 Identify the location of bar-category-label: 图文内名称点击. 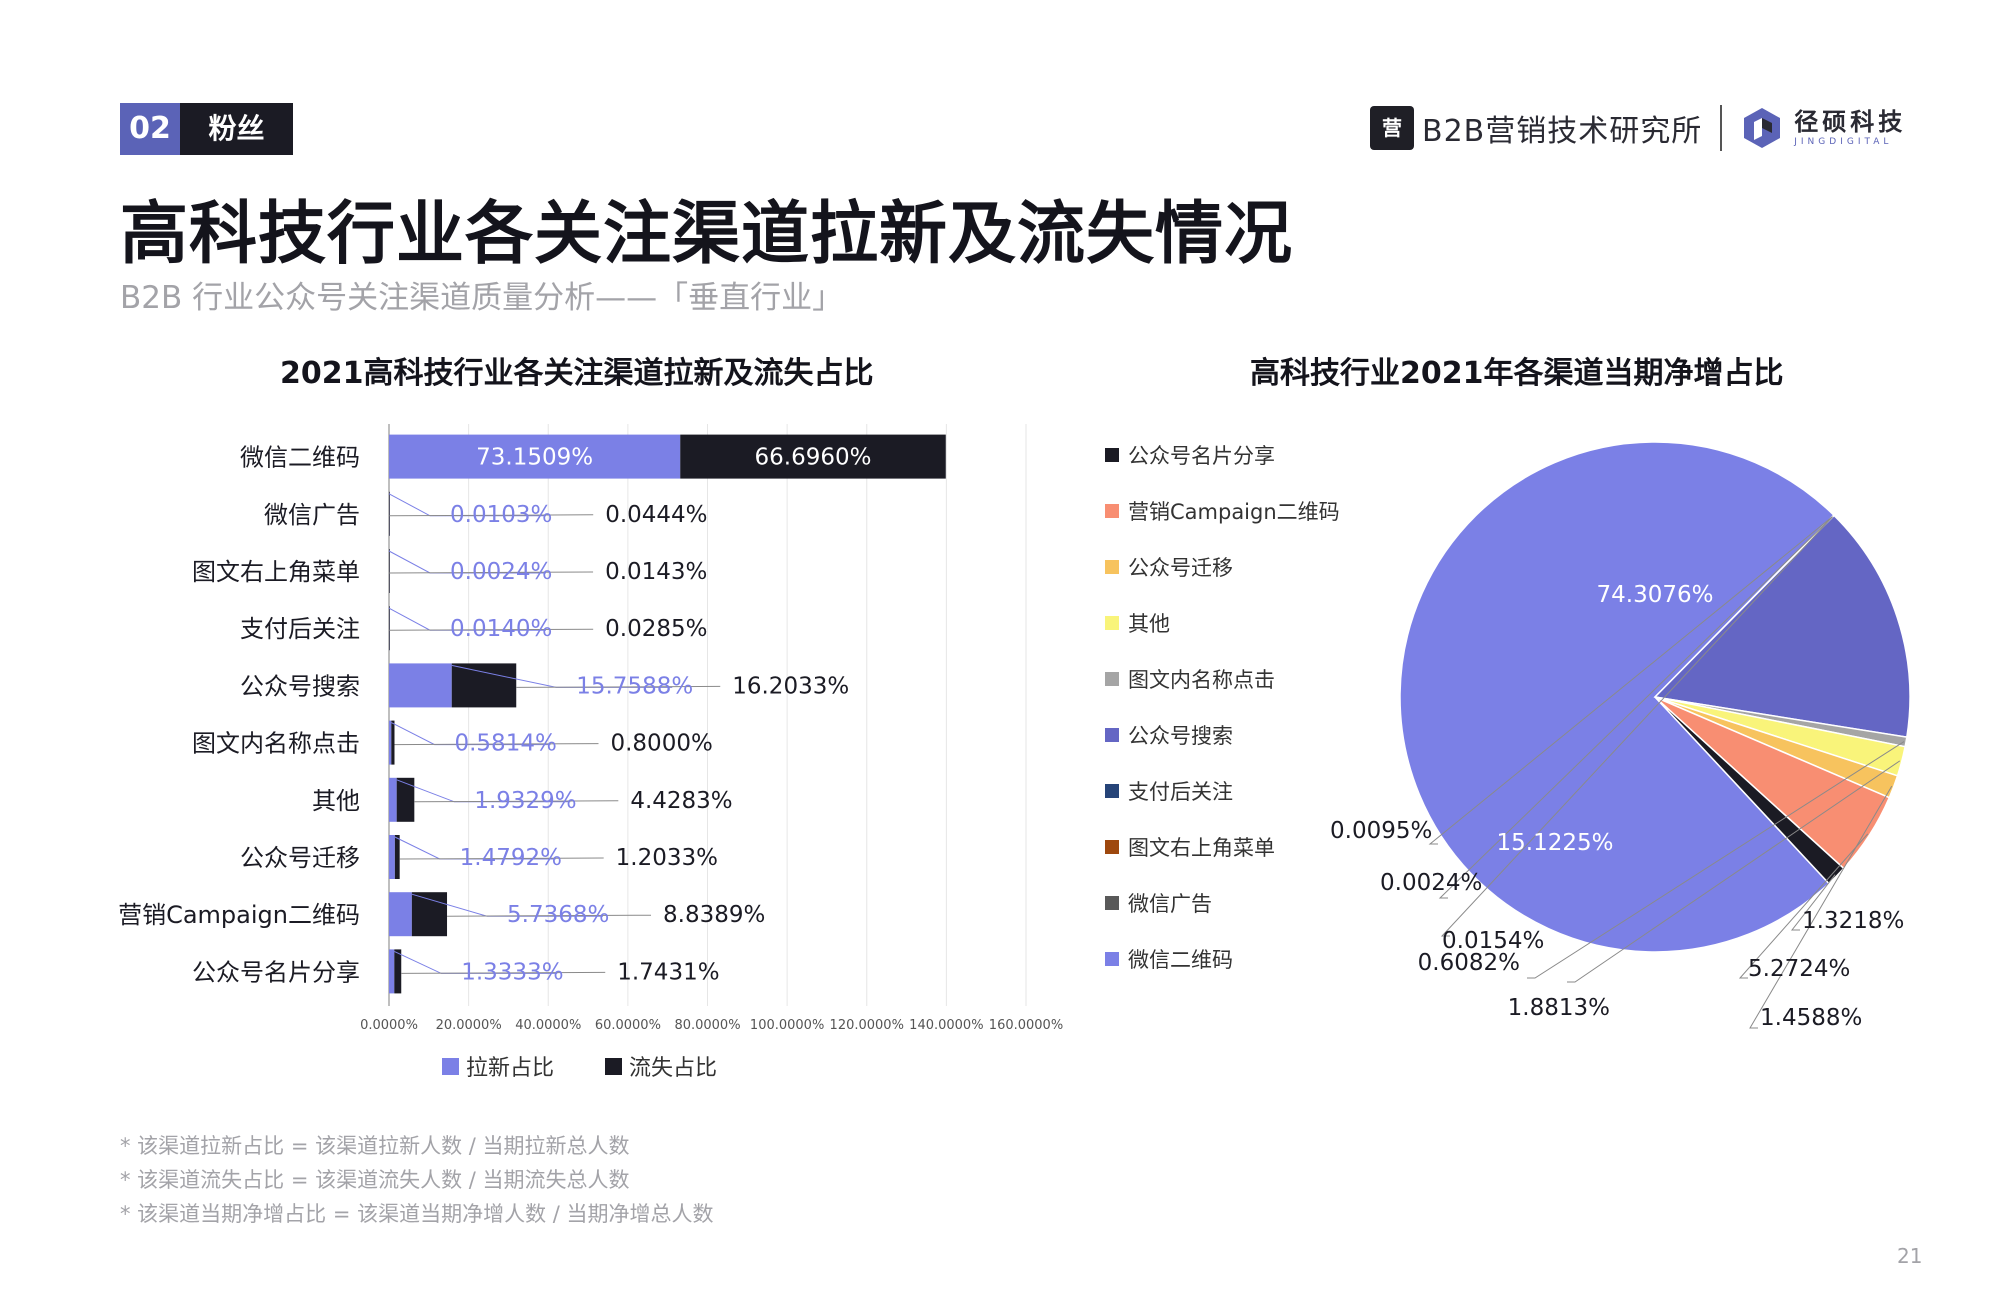
(276, 744).